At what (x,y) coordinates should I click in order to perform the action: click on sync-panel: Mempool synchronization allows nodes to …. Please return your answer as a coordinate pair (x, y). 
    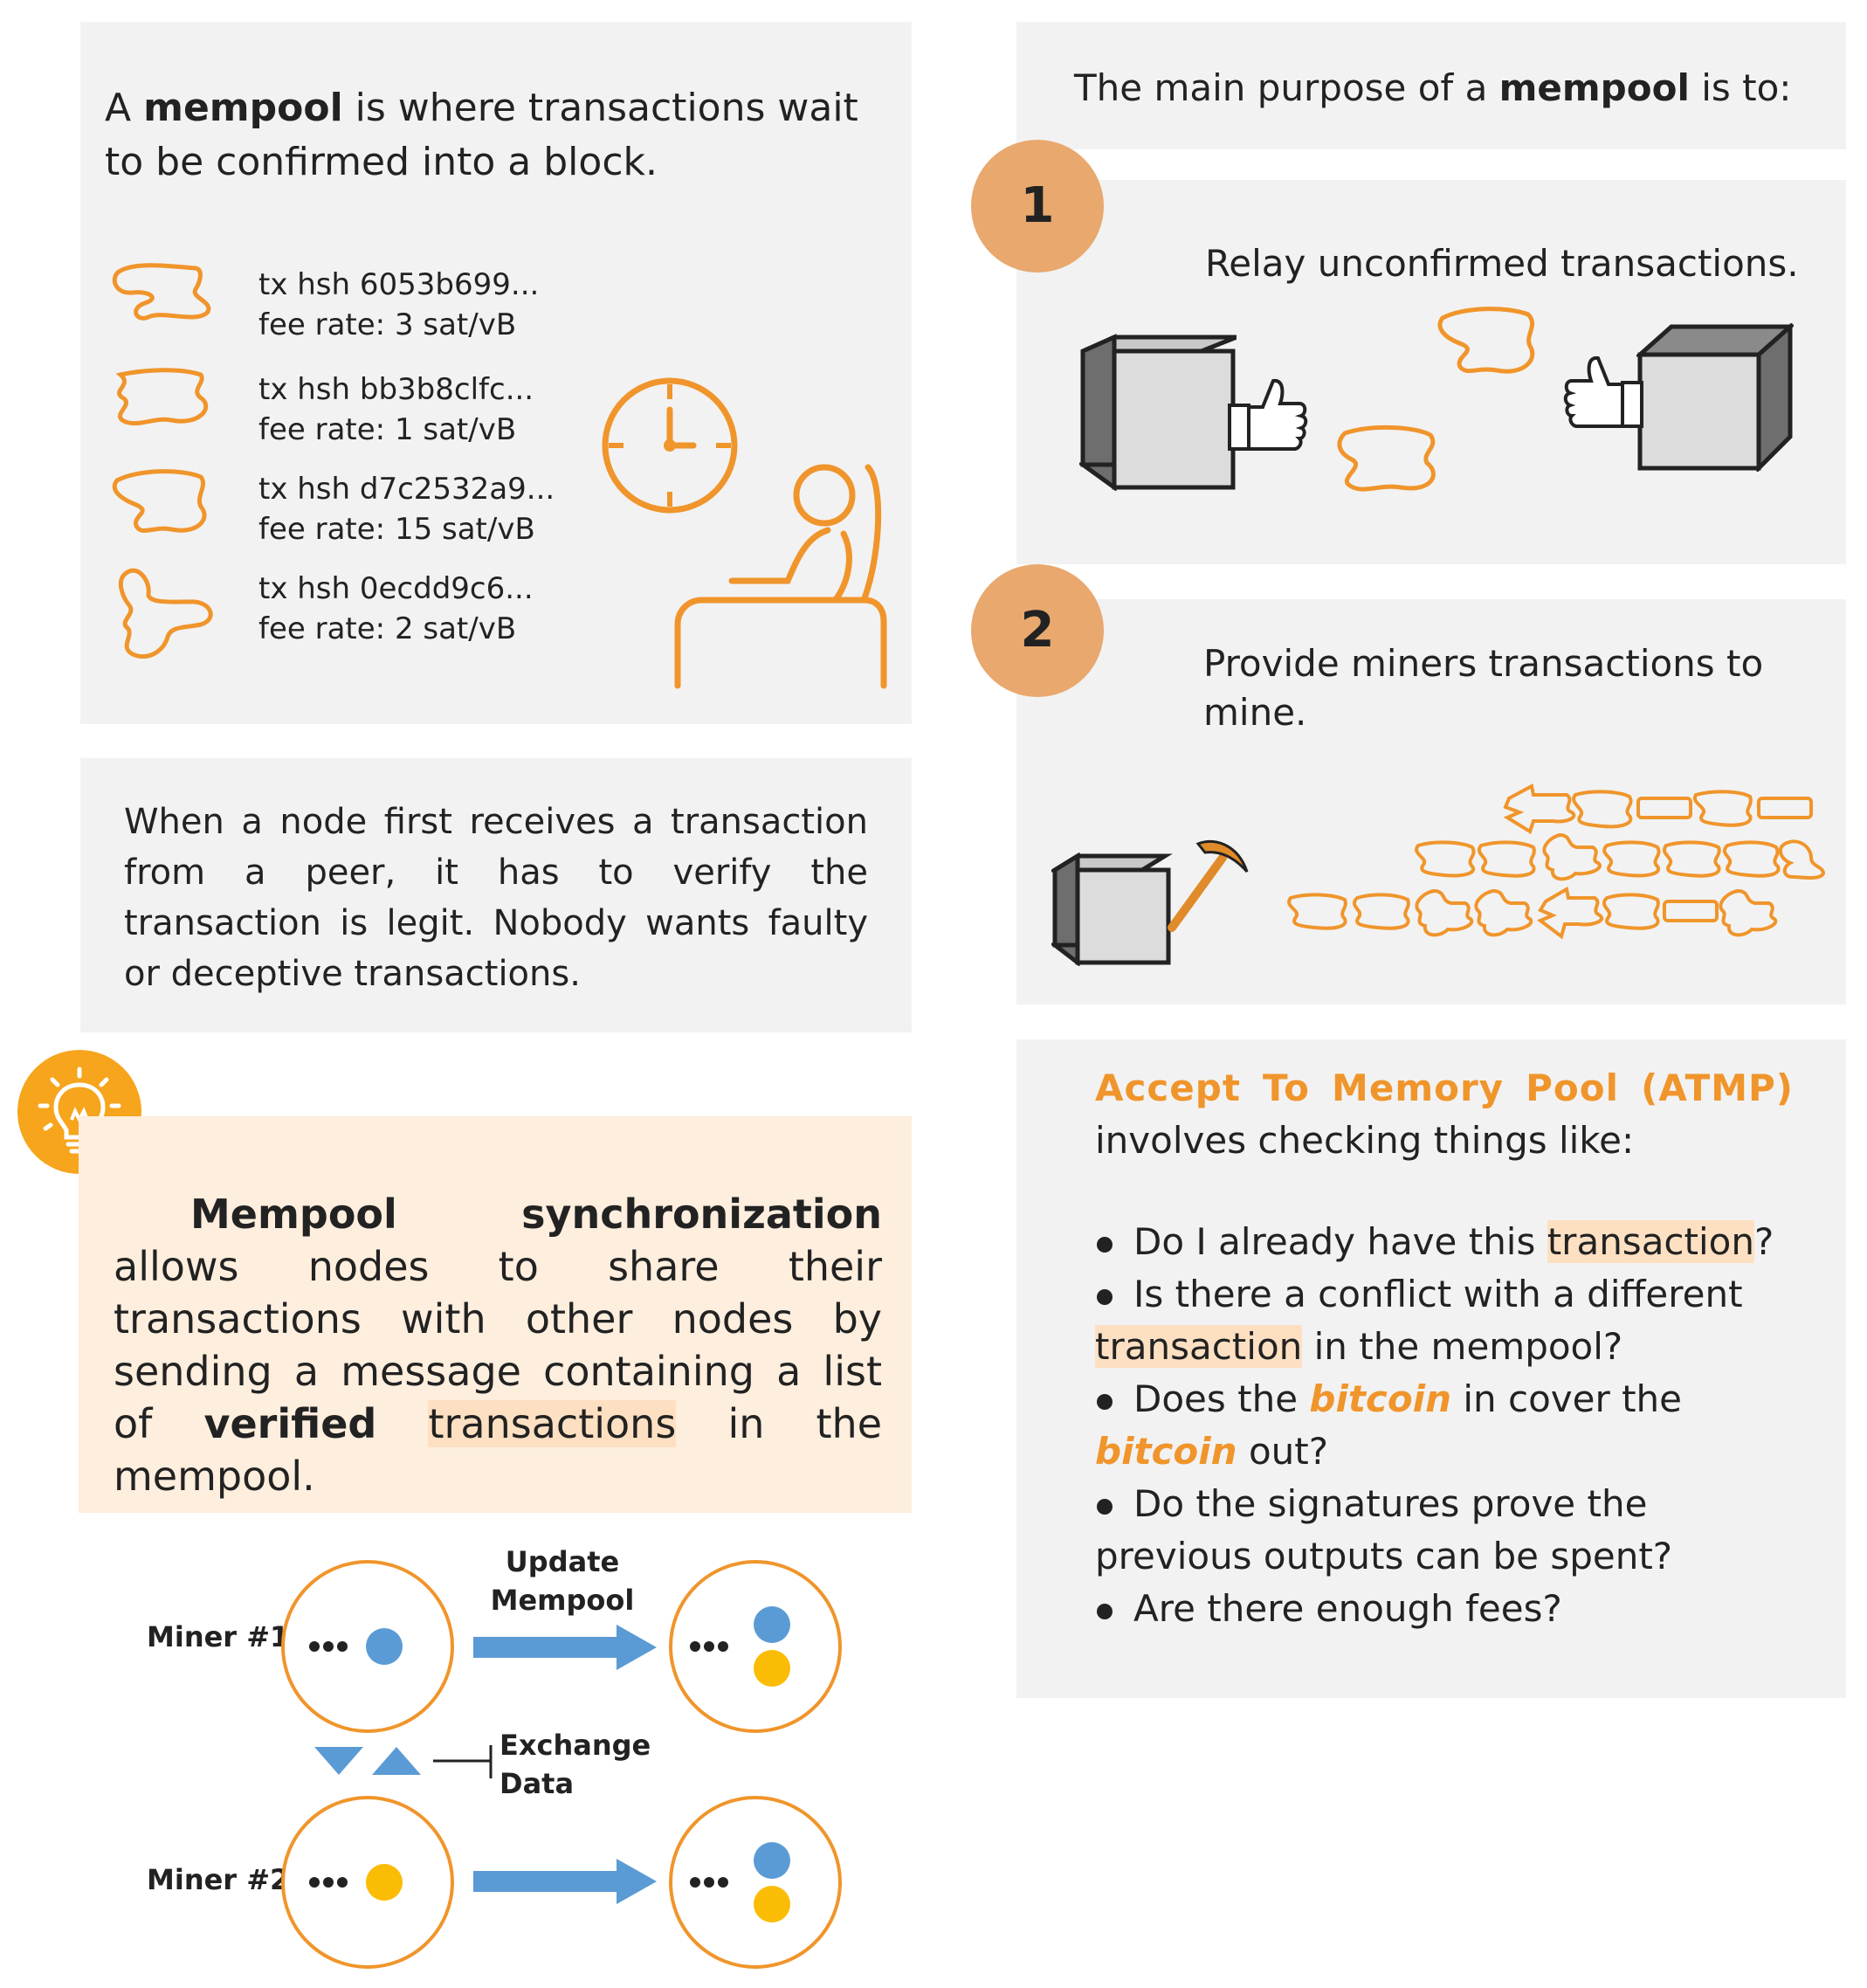
    Looking at the image, I should click on (496, 1315).